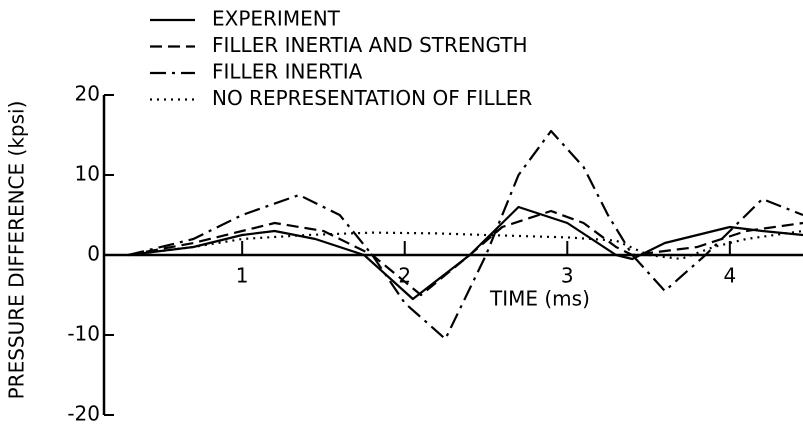  What do you see at coordinates (287, 72) in the screenshot?
I see `legend-label: FILLER INERTIA` at bounding box center [287, 72].